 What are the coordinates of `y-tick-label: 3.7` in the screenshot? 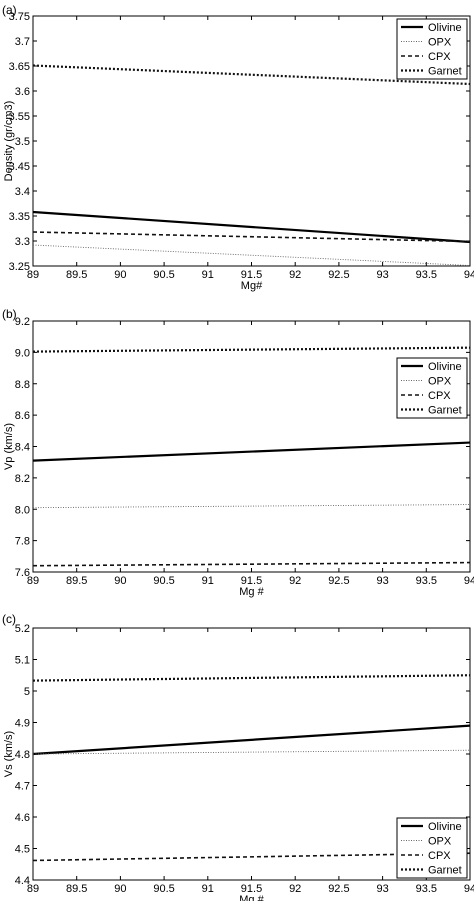 It's located at (22, 42).